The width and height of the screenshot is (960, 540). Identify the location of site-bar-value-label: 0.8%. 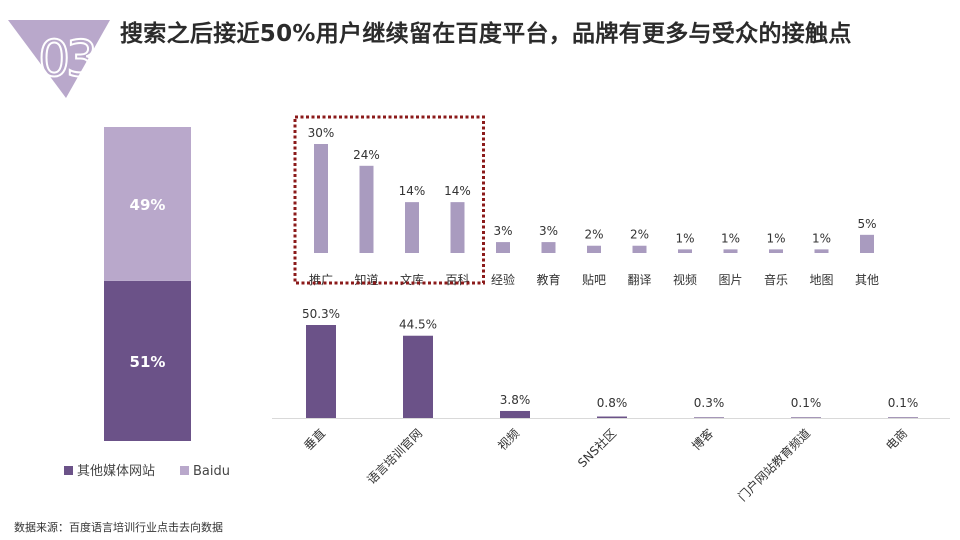
(612, 403).